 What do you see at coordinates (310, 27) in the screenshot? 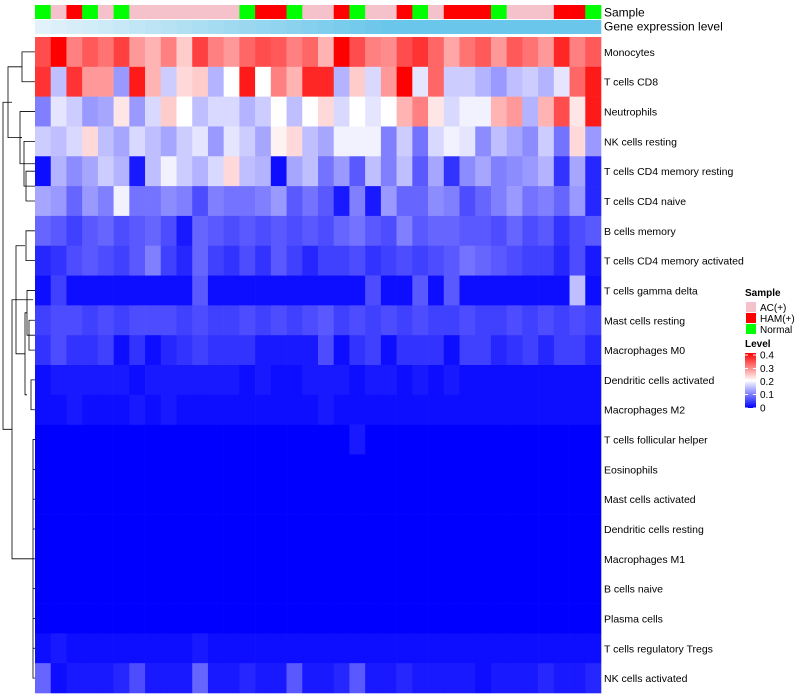
I see `gene-expression-annotation-cell` at bounding box center [310, 27].